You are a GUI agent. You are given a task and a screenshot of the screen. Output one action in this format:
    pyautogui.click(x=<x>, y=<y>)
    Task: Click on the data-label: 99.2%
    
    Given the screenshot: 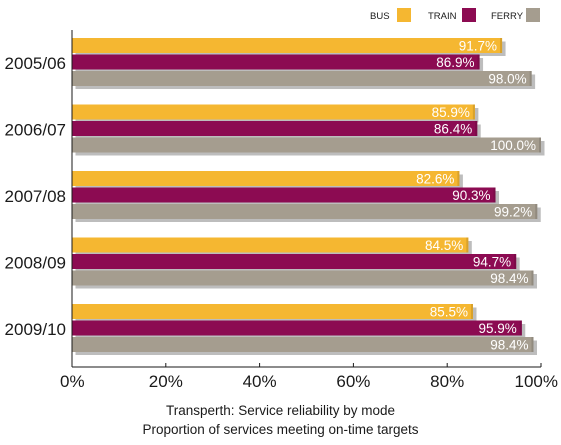 What is the action you would take?
    pyautogui.click(x=513, y=212)
    